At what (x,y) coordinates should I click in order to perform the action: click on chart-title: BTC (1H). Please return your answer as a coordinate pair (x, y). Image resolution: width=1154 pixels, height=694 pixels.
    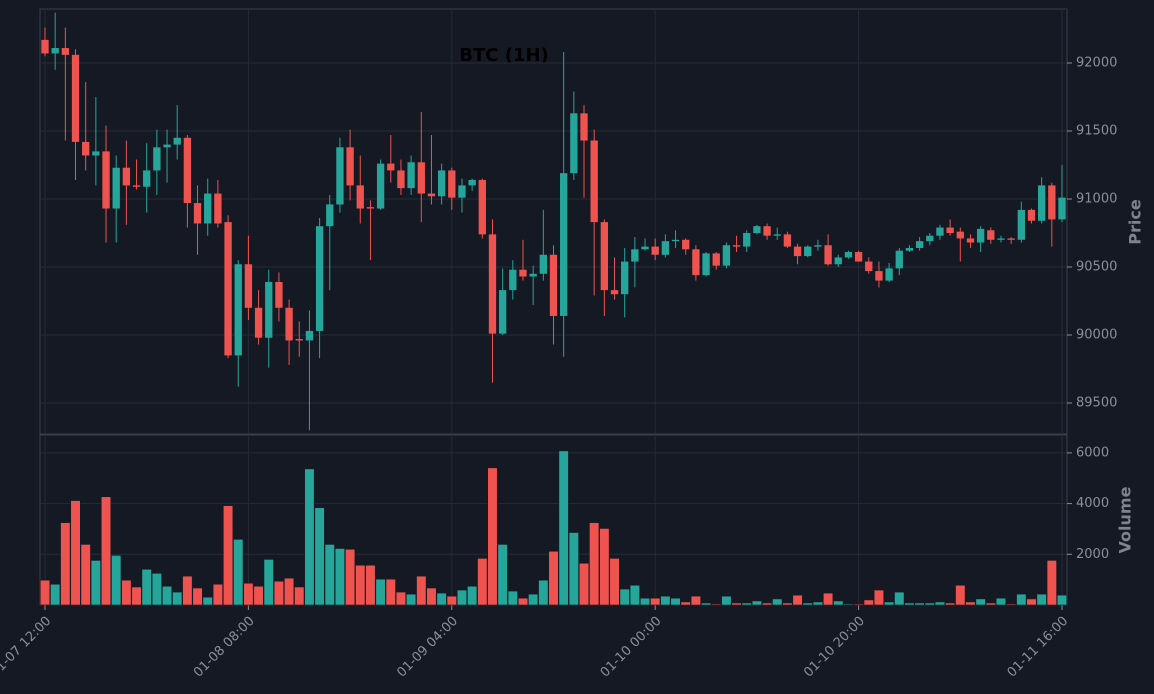
    Looking at the image, I should click on (504, 55).